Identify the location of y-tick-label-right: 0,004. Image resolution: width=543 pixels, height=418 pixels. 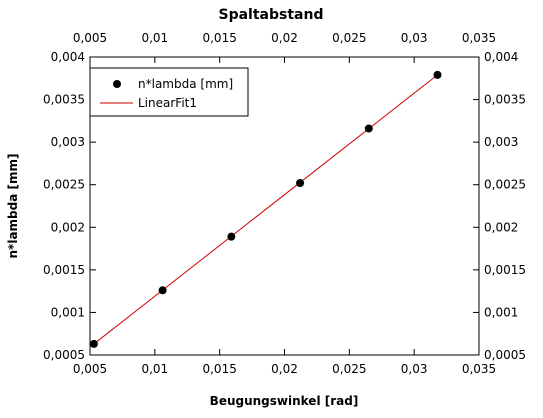
(501, 57).